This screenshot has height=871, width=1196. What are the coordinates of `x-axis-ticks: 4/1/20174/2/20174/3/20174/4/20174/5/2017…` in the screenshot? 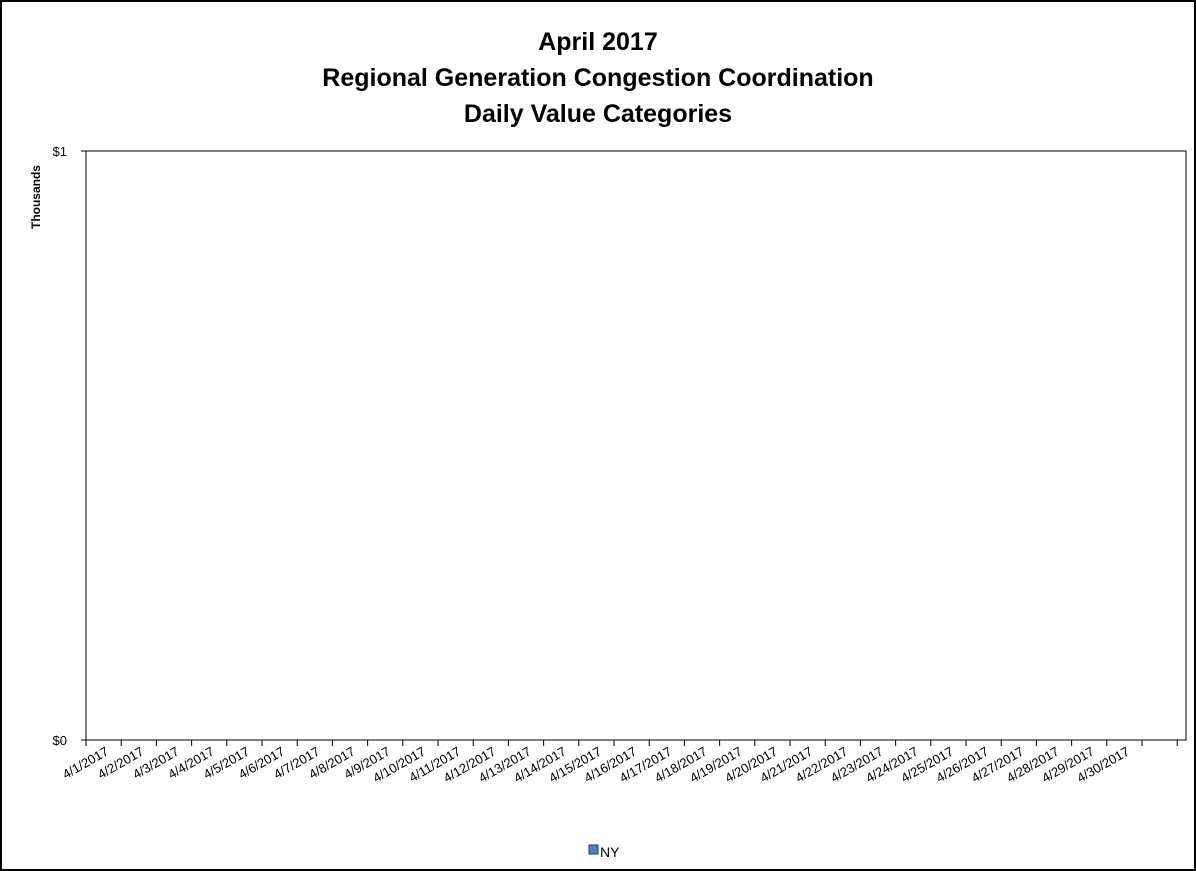 It's located at (619, 763).